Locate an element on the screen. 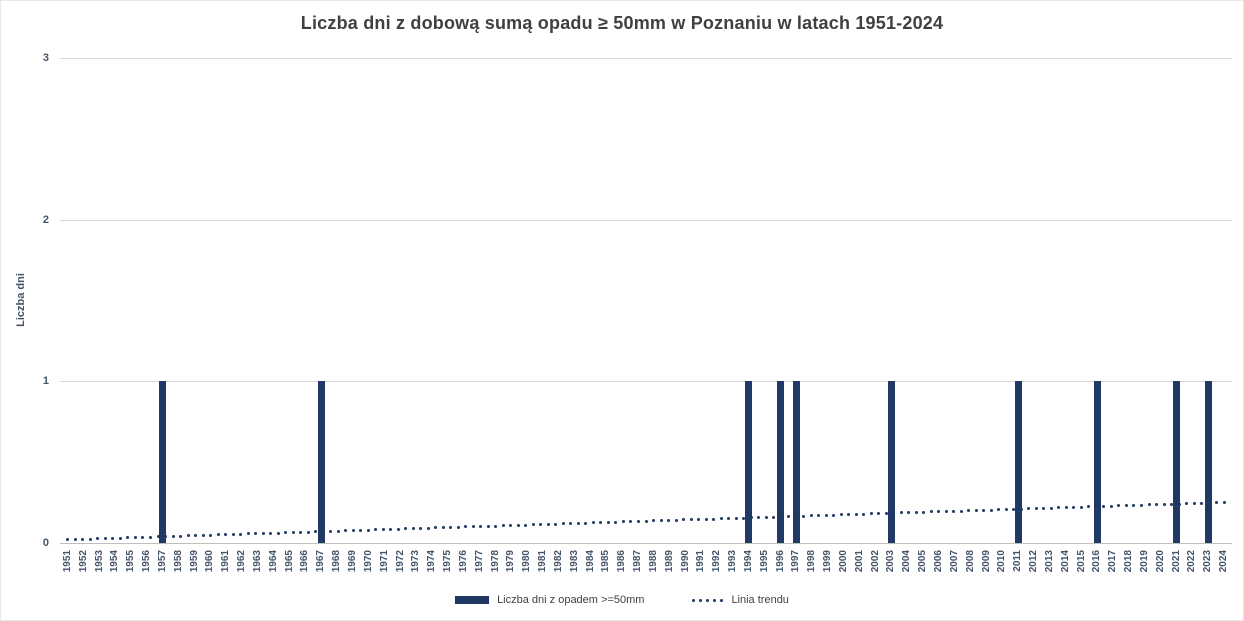 The image size is (1244, 621). x-tick-label: 2005 is located at coordinates (922, 561).